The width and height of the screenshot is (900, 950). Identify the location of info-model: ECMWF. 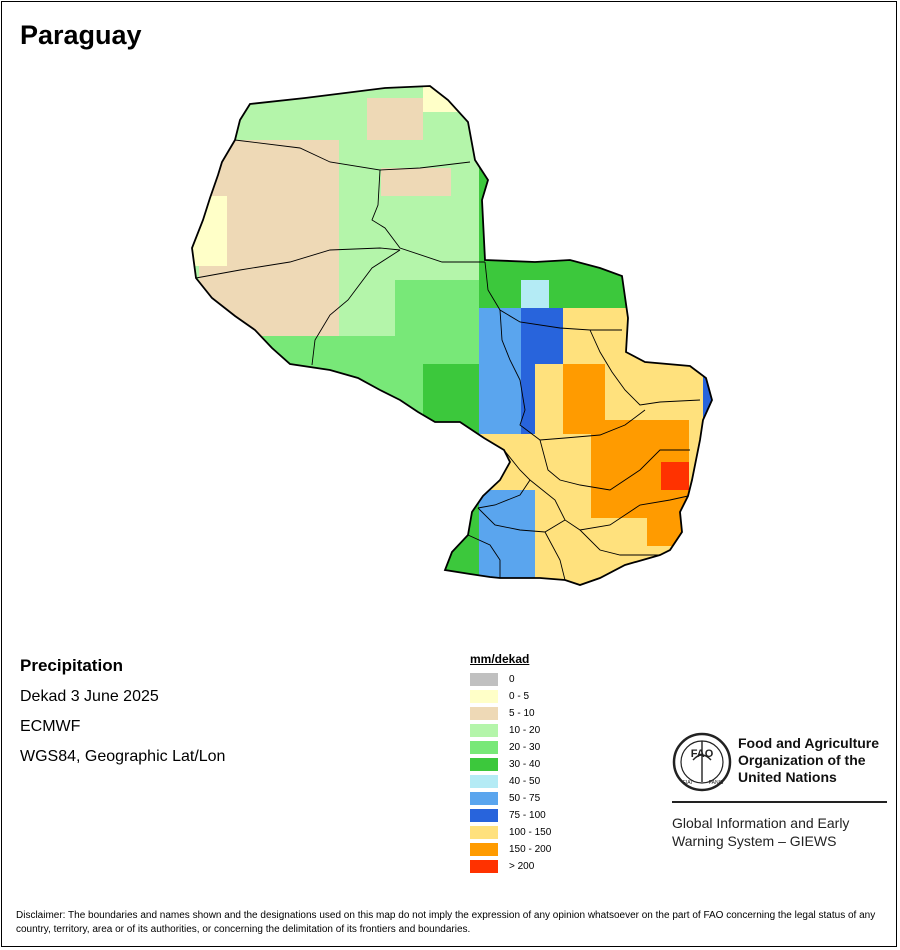
(50, 726).